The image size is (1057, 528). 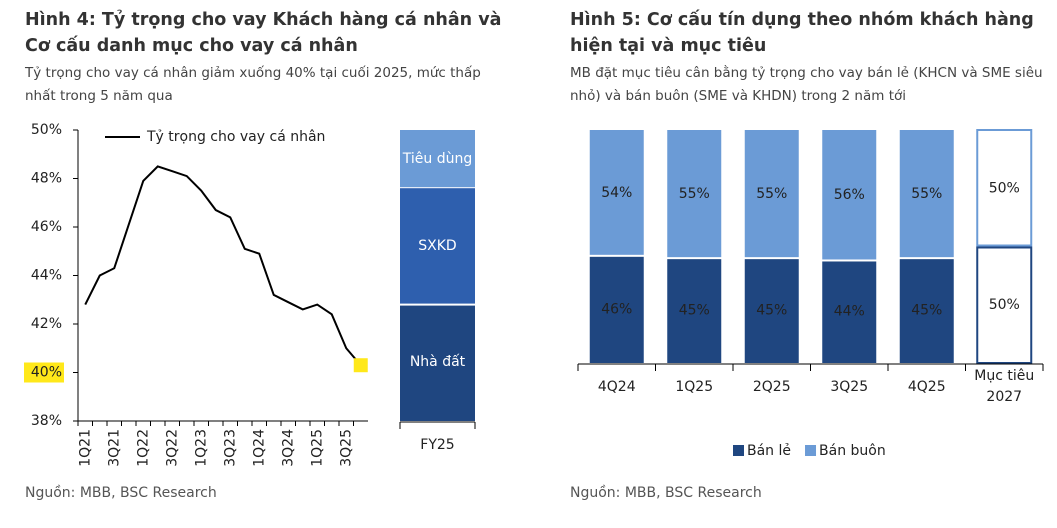 I want to click on segment-label: Nhà đất, so click(x=437, y=362).